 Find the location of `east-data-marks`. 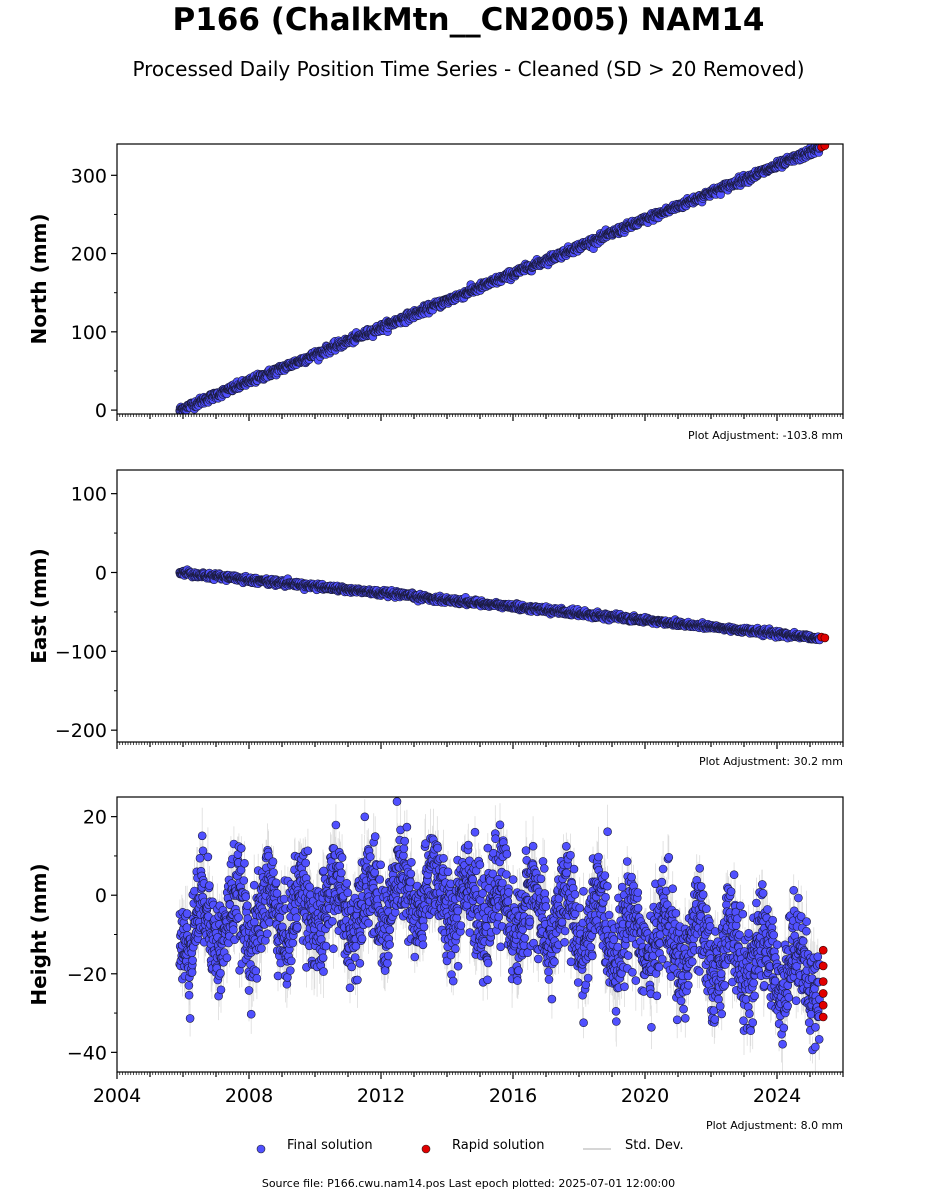

east-data-marks is located at coordinates (502, 605).